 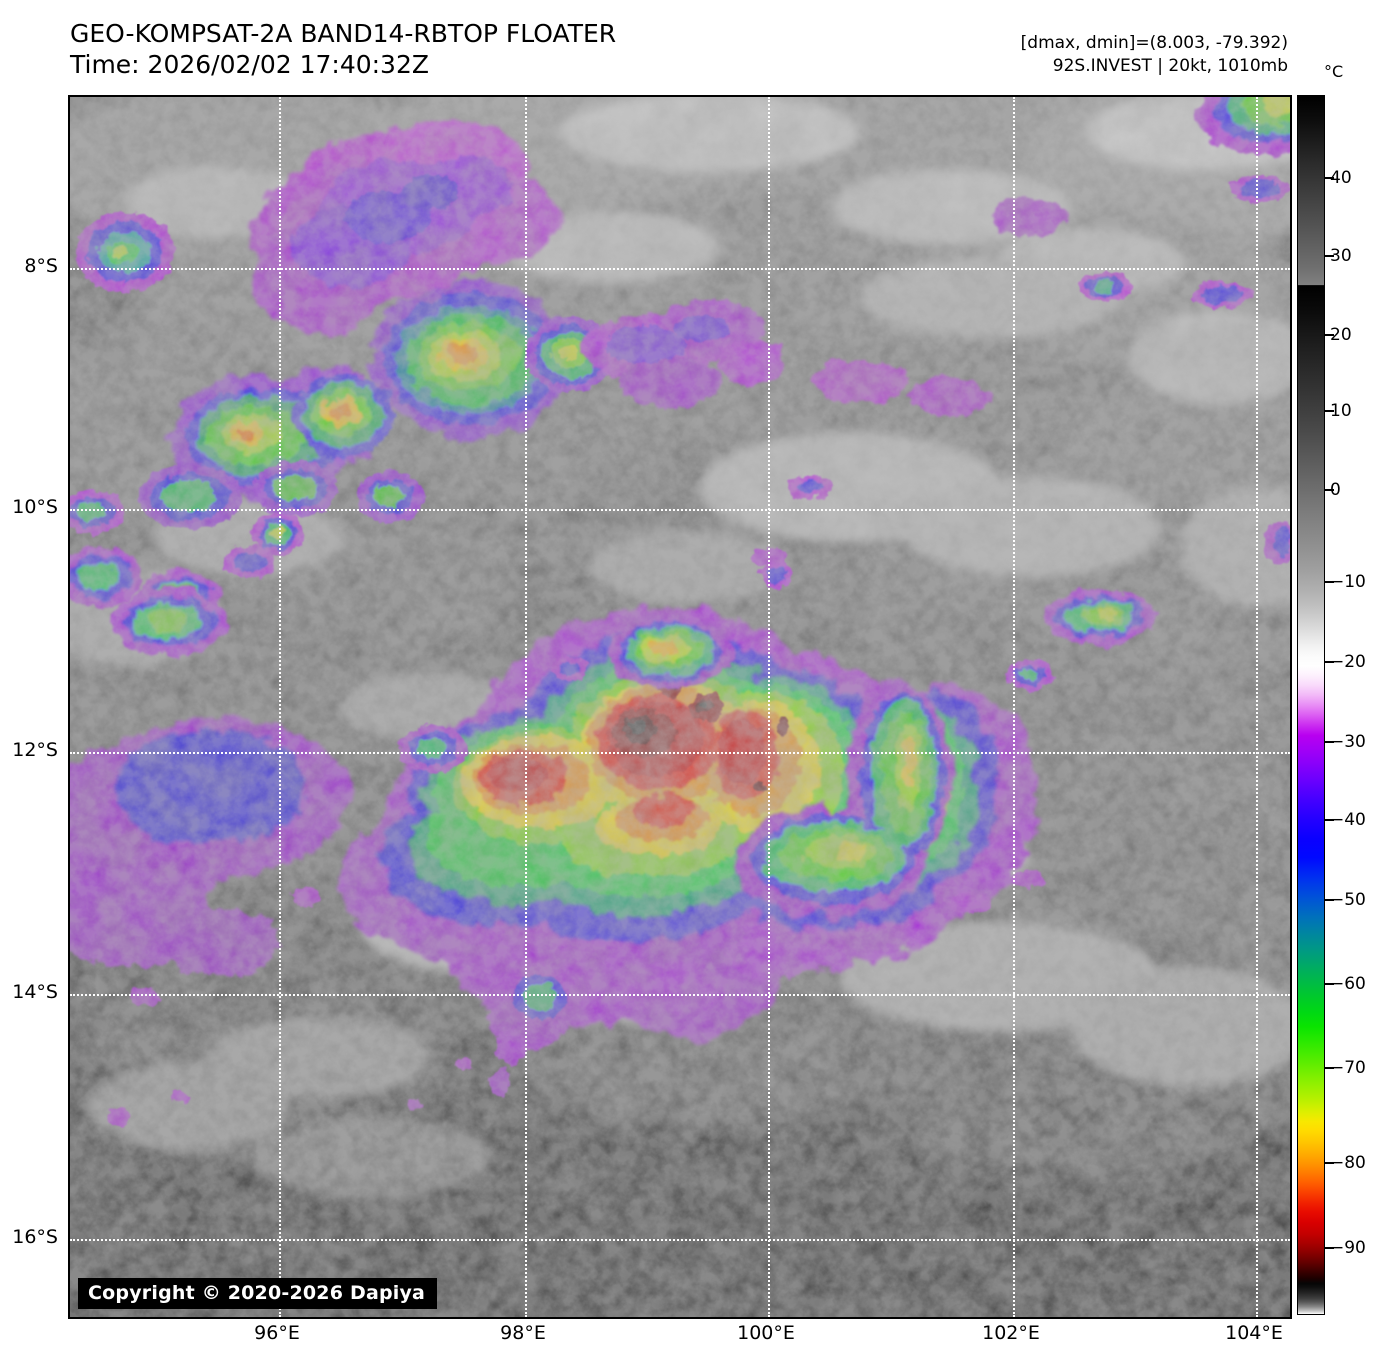 What do you see at coordinates (1329, 742) in the screenshot?
I see `colorbar-tickmark-neg30` at bounding box center [1329, 742].